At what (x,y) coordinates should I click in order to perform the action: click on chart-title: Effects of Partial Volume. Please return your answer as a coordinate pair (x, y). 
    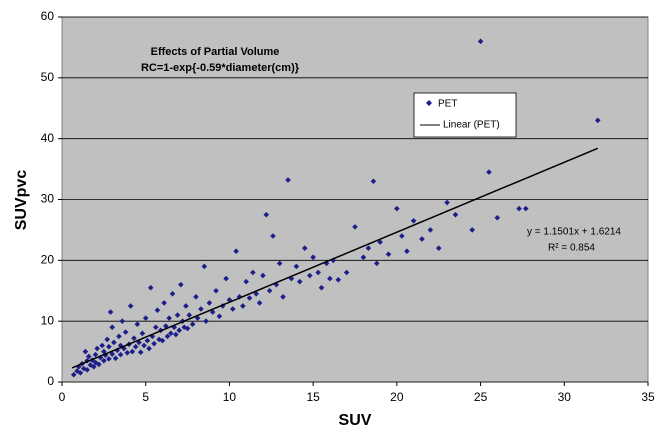
    Looking at the image, I should click on (215, 52).